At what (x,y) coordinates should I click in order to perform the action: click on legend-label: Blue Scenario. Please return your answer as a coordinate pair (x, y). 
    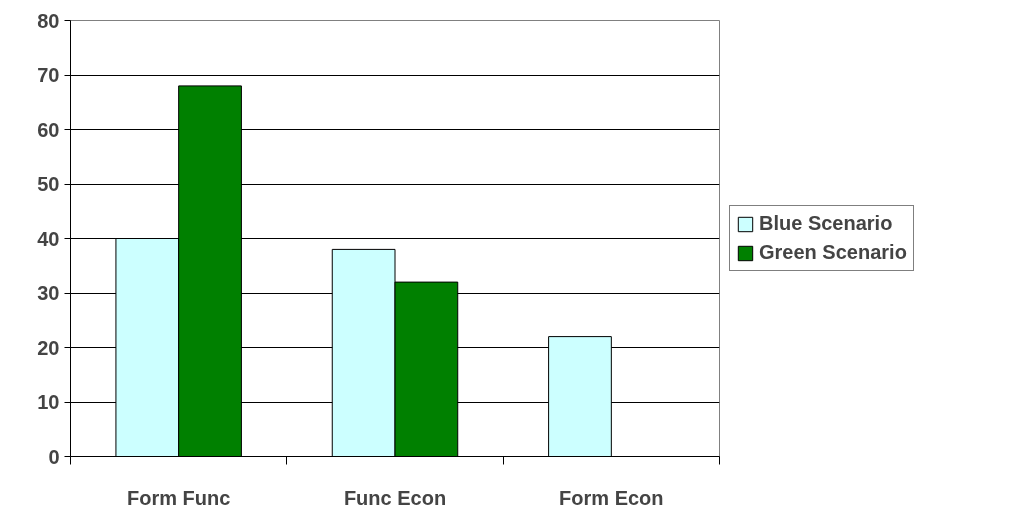
    Looking at the image, I should click on (826, 223).